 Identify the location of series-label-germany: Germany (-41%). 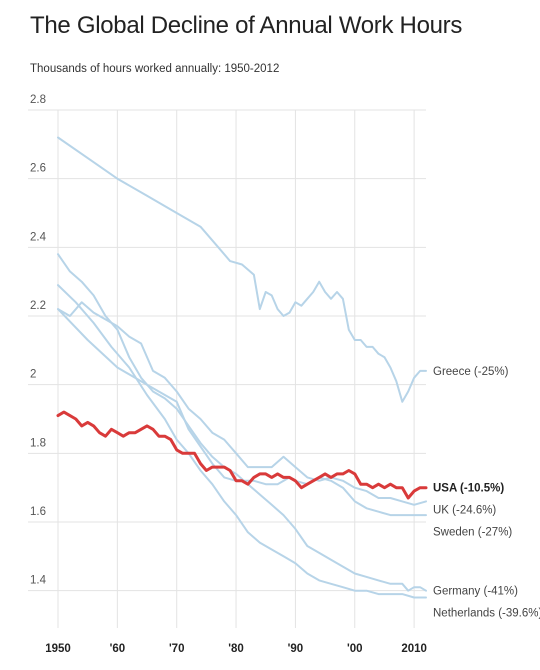
(475, 592).